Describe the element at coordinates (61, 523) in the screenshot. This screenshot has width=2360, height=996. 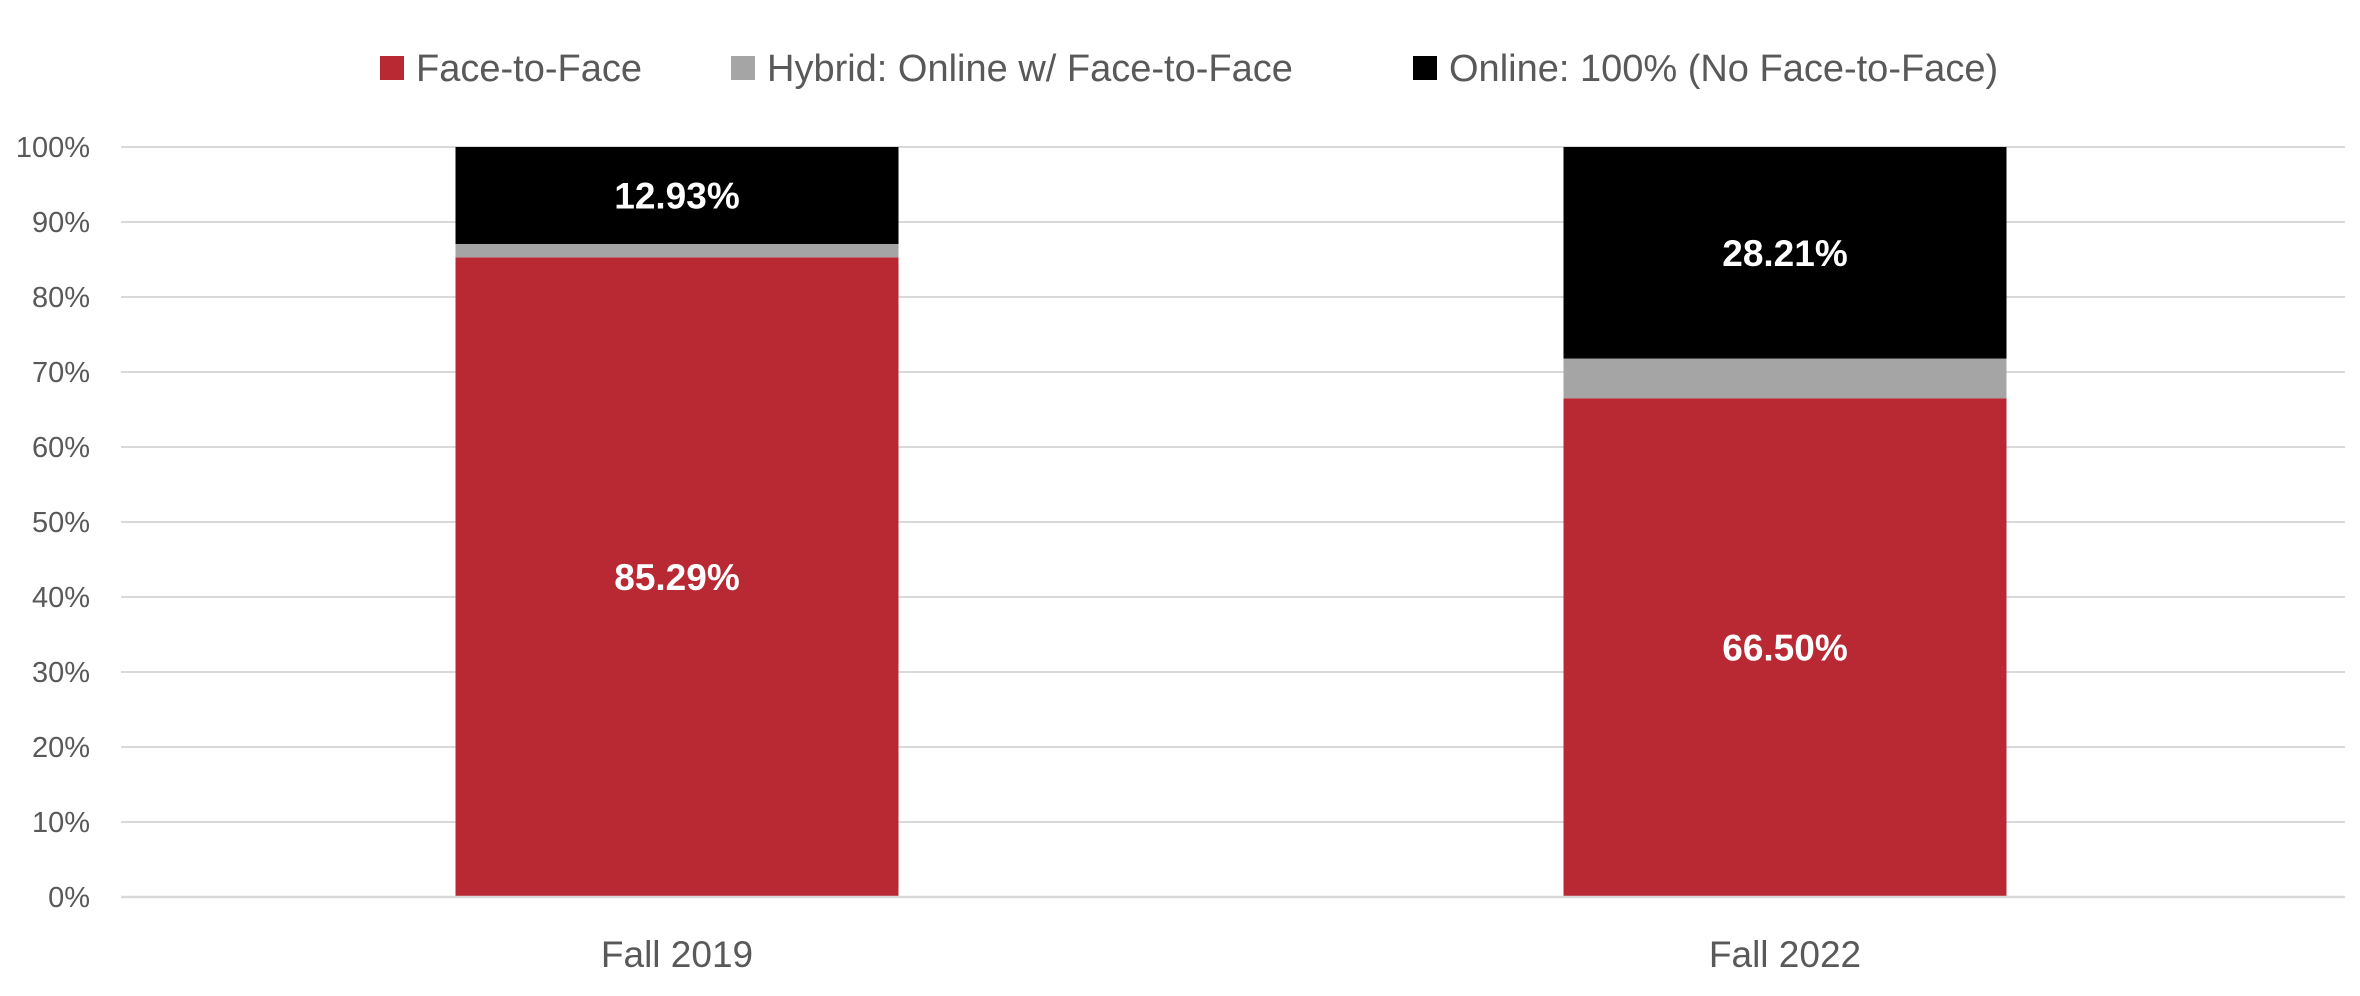
I see `y-tick-label: 50%` at that location.